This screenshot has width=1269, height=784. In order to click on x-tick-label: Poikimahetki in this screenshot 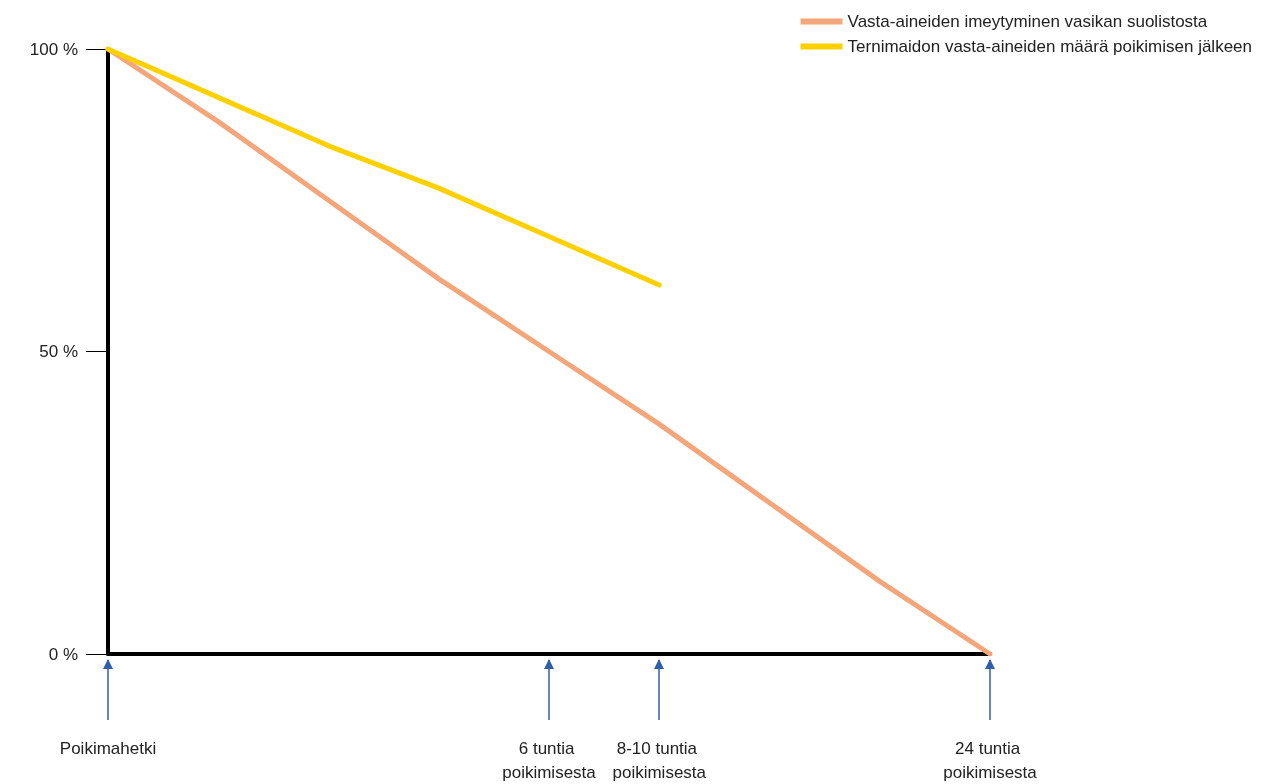, I will do `click(108, 748)`.